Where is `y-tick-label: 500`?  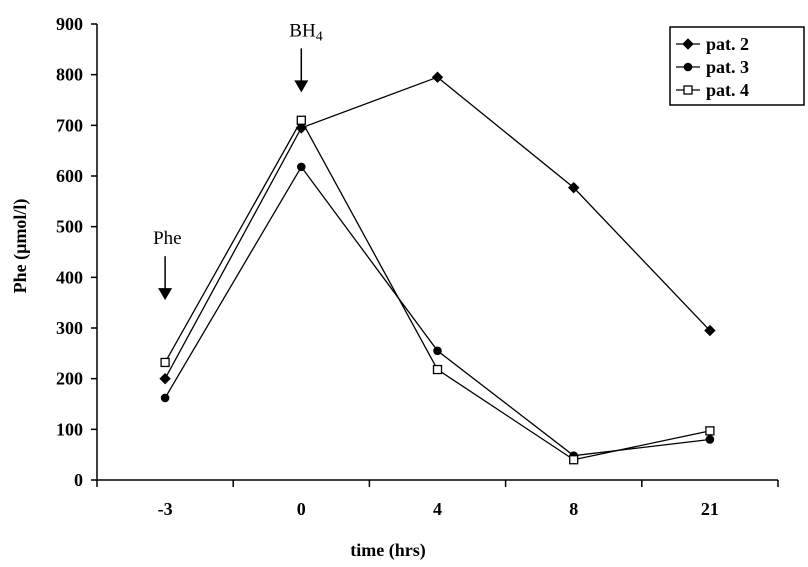
y-tick-label: 500 is located at coordinates (69, 227).